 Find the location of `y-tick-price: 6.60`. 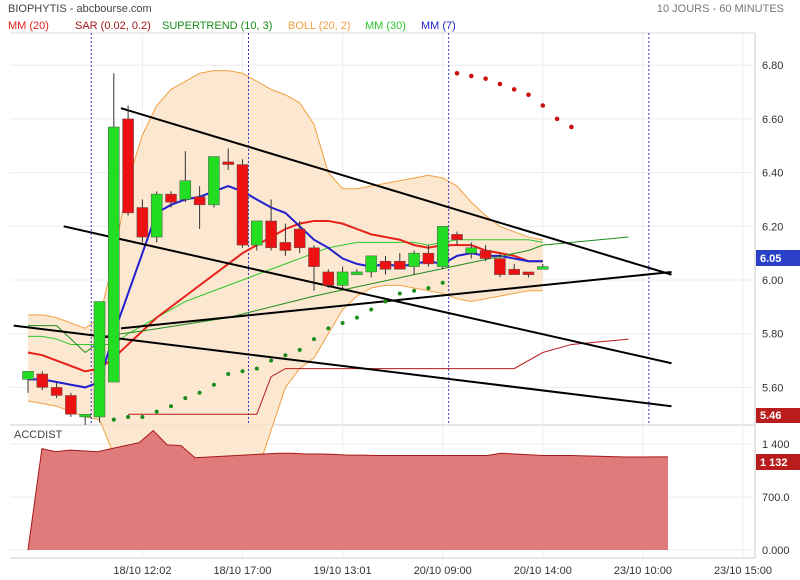

y-tick-price: 6.60 is located at coordinates (772, 120).